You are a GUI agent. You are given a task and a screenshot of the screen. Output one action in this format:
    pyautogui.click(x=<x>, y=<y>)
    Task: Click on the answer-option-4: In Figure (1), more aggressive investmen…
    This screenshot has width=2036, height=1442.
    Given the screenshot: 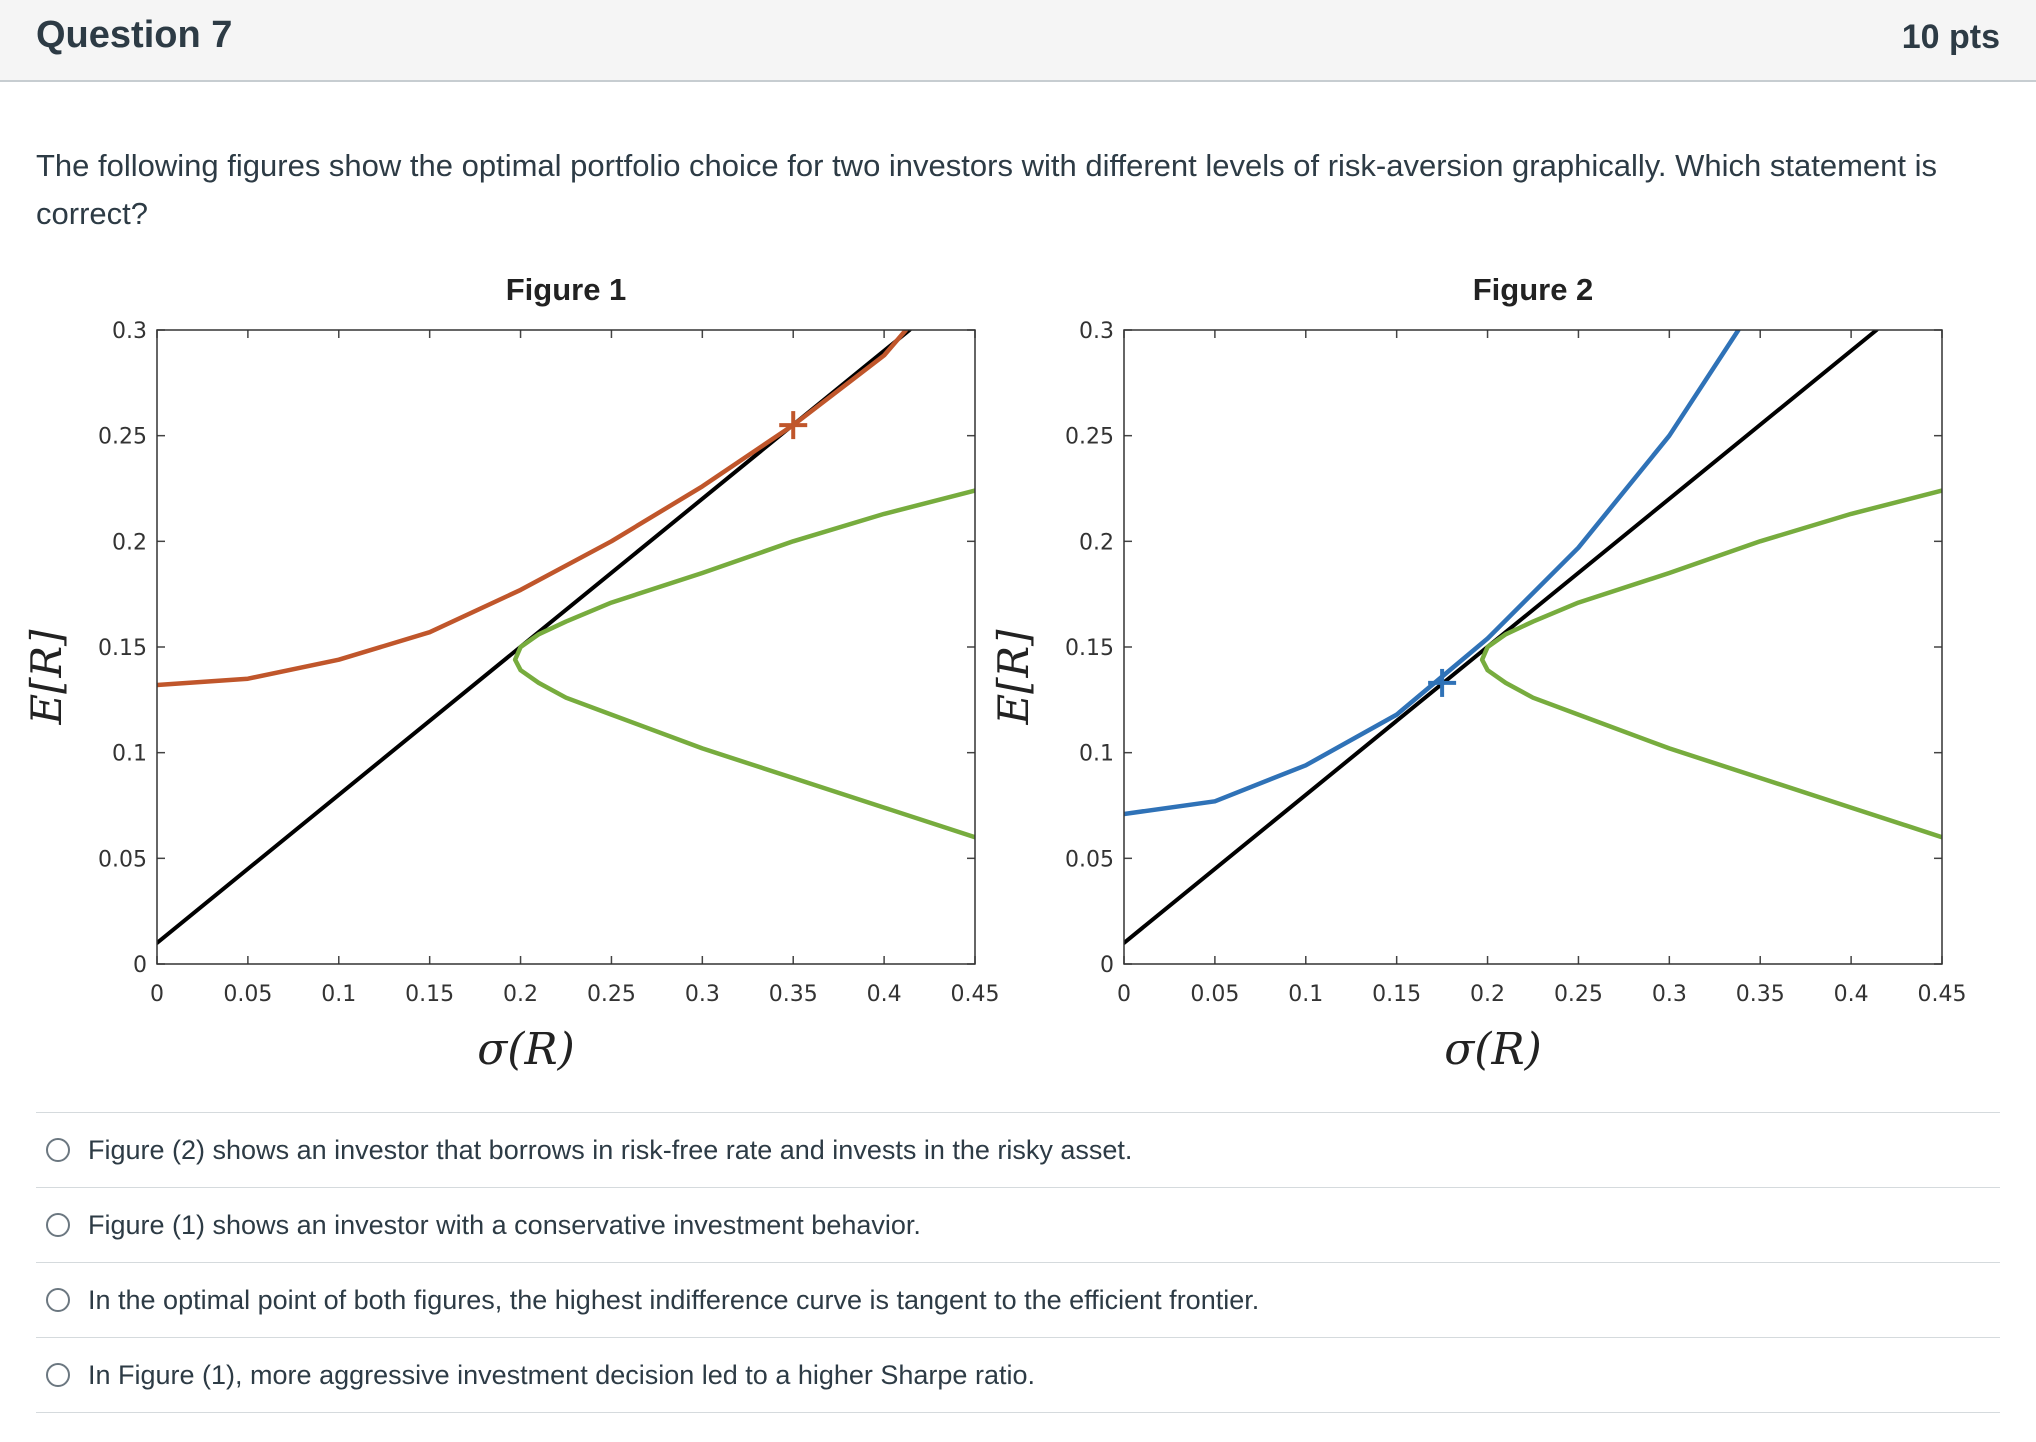 What is the action you would take?
    pyautogui.click(x=1018, y=1375)
    